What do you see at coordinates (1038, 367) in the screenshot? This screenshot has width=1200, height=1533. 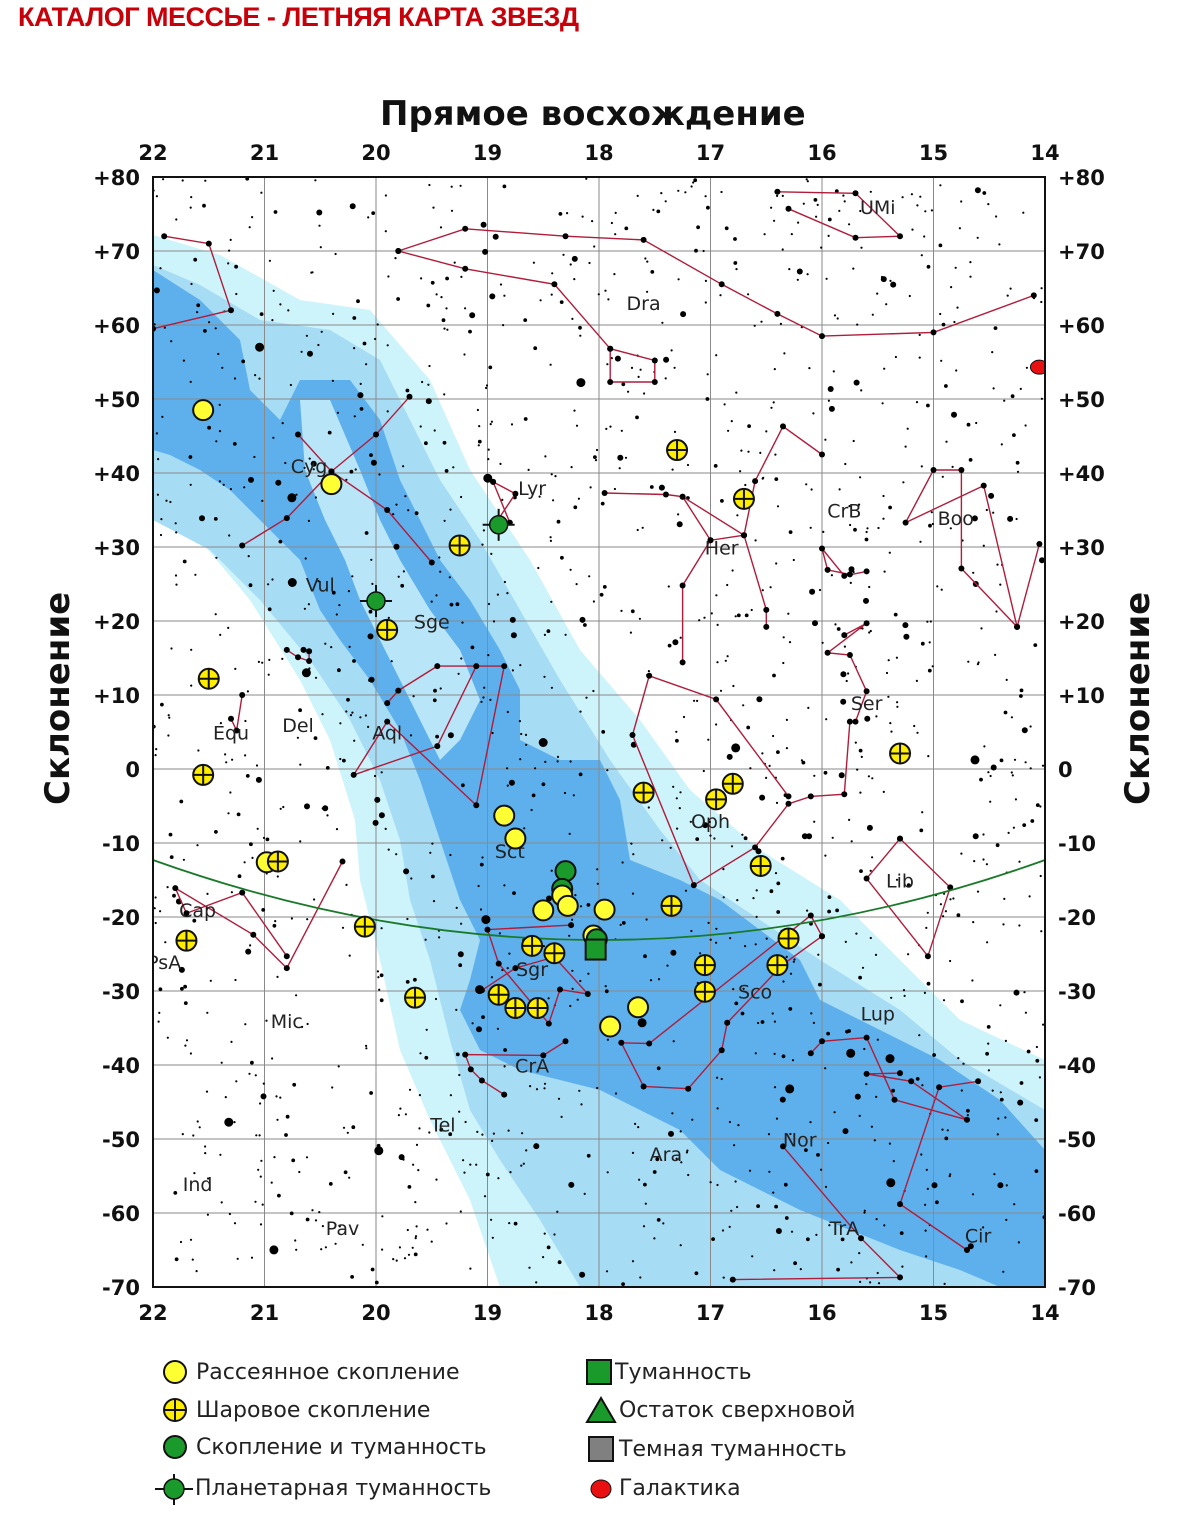 I see `messier-galaxy` at bounding box center [1038, 367].